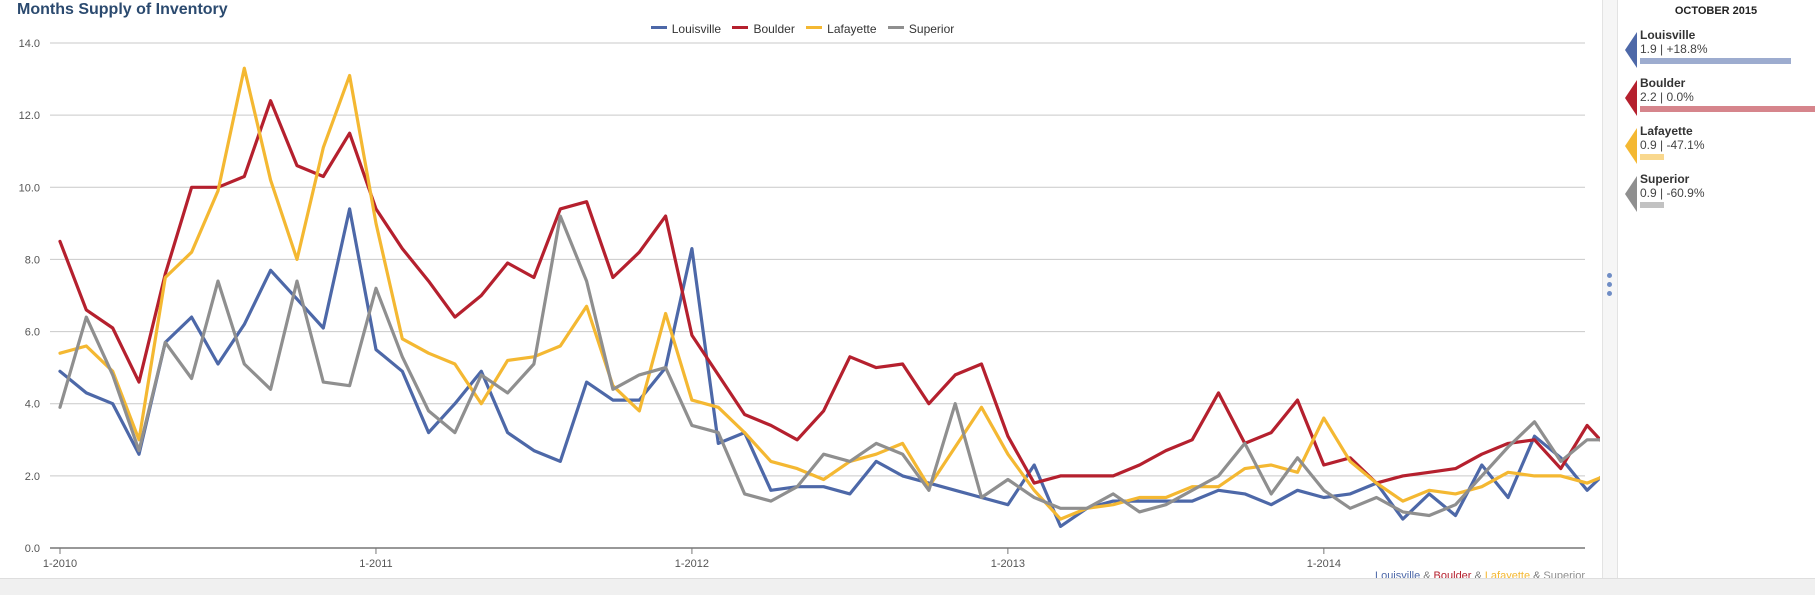 This screenshot has width=1815, height=595. Describe the element at coordinates (692, 564) in the screenshot. I see `x-tick-label: 1-2012` at that location.